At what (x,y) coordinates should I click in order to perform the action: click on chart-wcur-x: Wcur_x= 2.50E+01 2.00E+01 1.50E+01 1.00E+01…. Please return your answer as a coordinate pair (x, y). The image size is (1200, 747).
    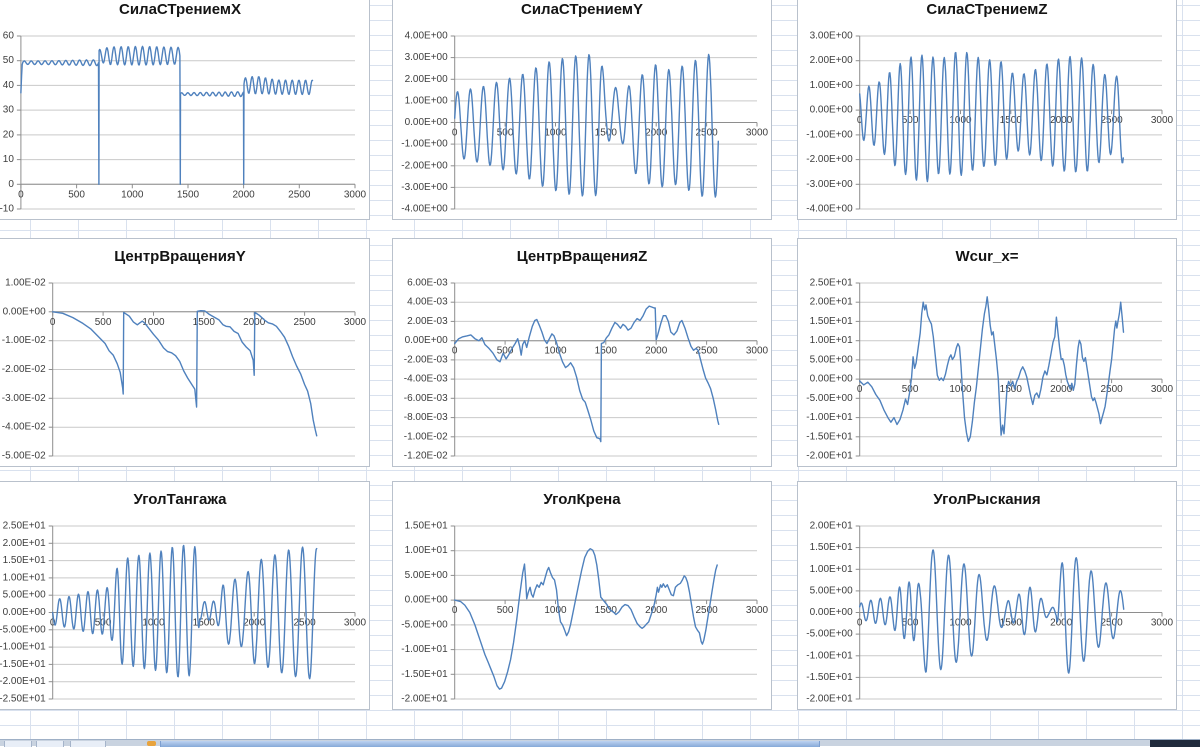
    Looking at the image, I should click on (987, 352).